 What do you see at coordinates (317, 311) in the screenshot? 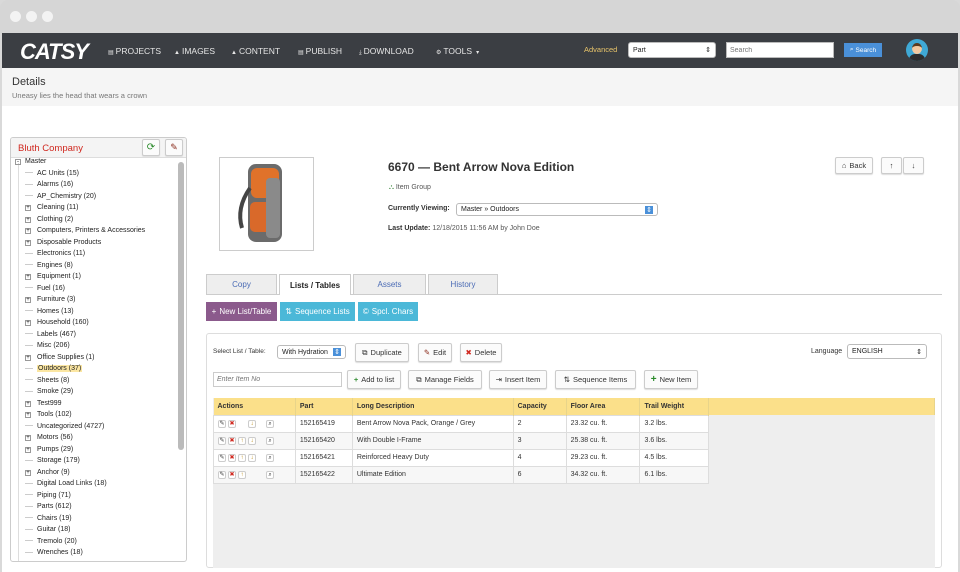
I see `sequence-lists-button: ⇅ Sequence Lists` at bounding box center [317, 311].